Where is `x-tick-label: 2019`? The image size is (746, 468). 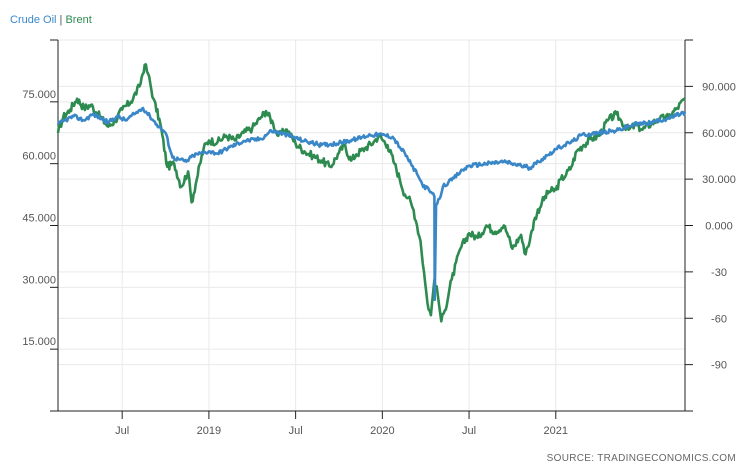
x-tick-label: 2019 is located at coordinates (209, 431).